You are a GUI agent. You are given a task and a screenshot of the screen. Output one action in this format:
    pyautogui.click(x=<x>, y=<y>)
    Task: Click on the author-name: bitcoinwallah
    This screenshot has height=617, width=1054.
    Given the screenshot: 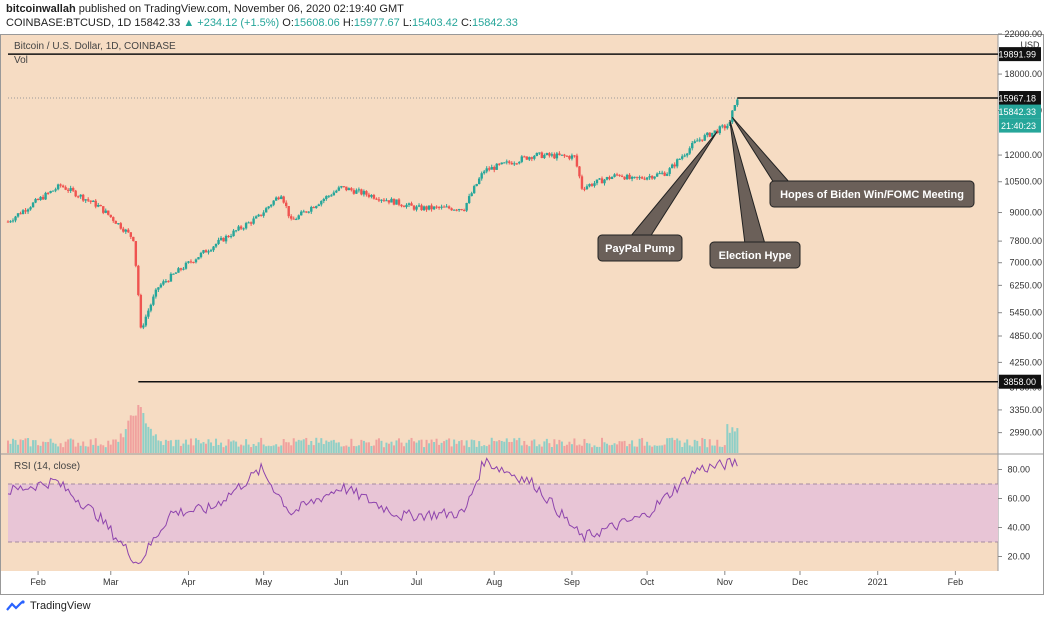 What is the action you would take?
    pyautogui.click(x=41, y=9)
    